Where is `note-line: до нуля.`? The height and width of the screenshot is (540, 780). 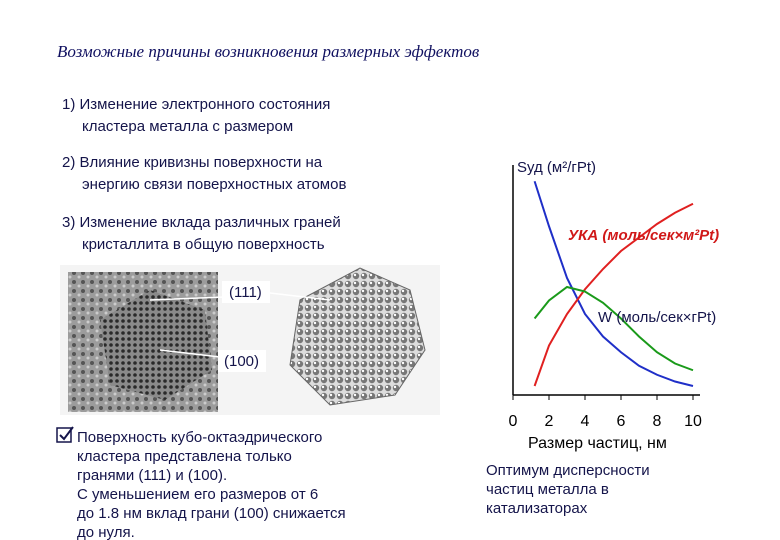
note-line: до нуля. is located at coordinates (106, 532).